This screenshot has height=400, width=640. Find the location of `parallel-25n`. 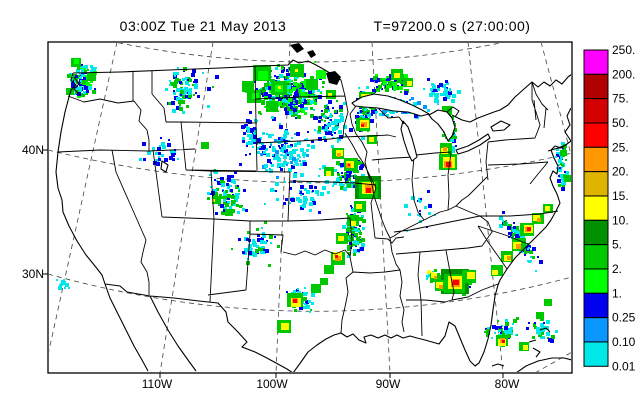

parallel-25n is located at coordinates (553, 362).